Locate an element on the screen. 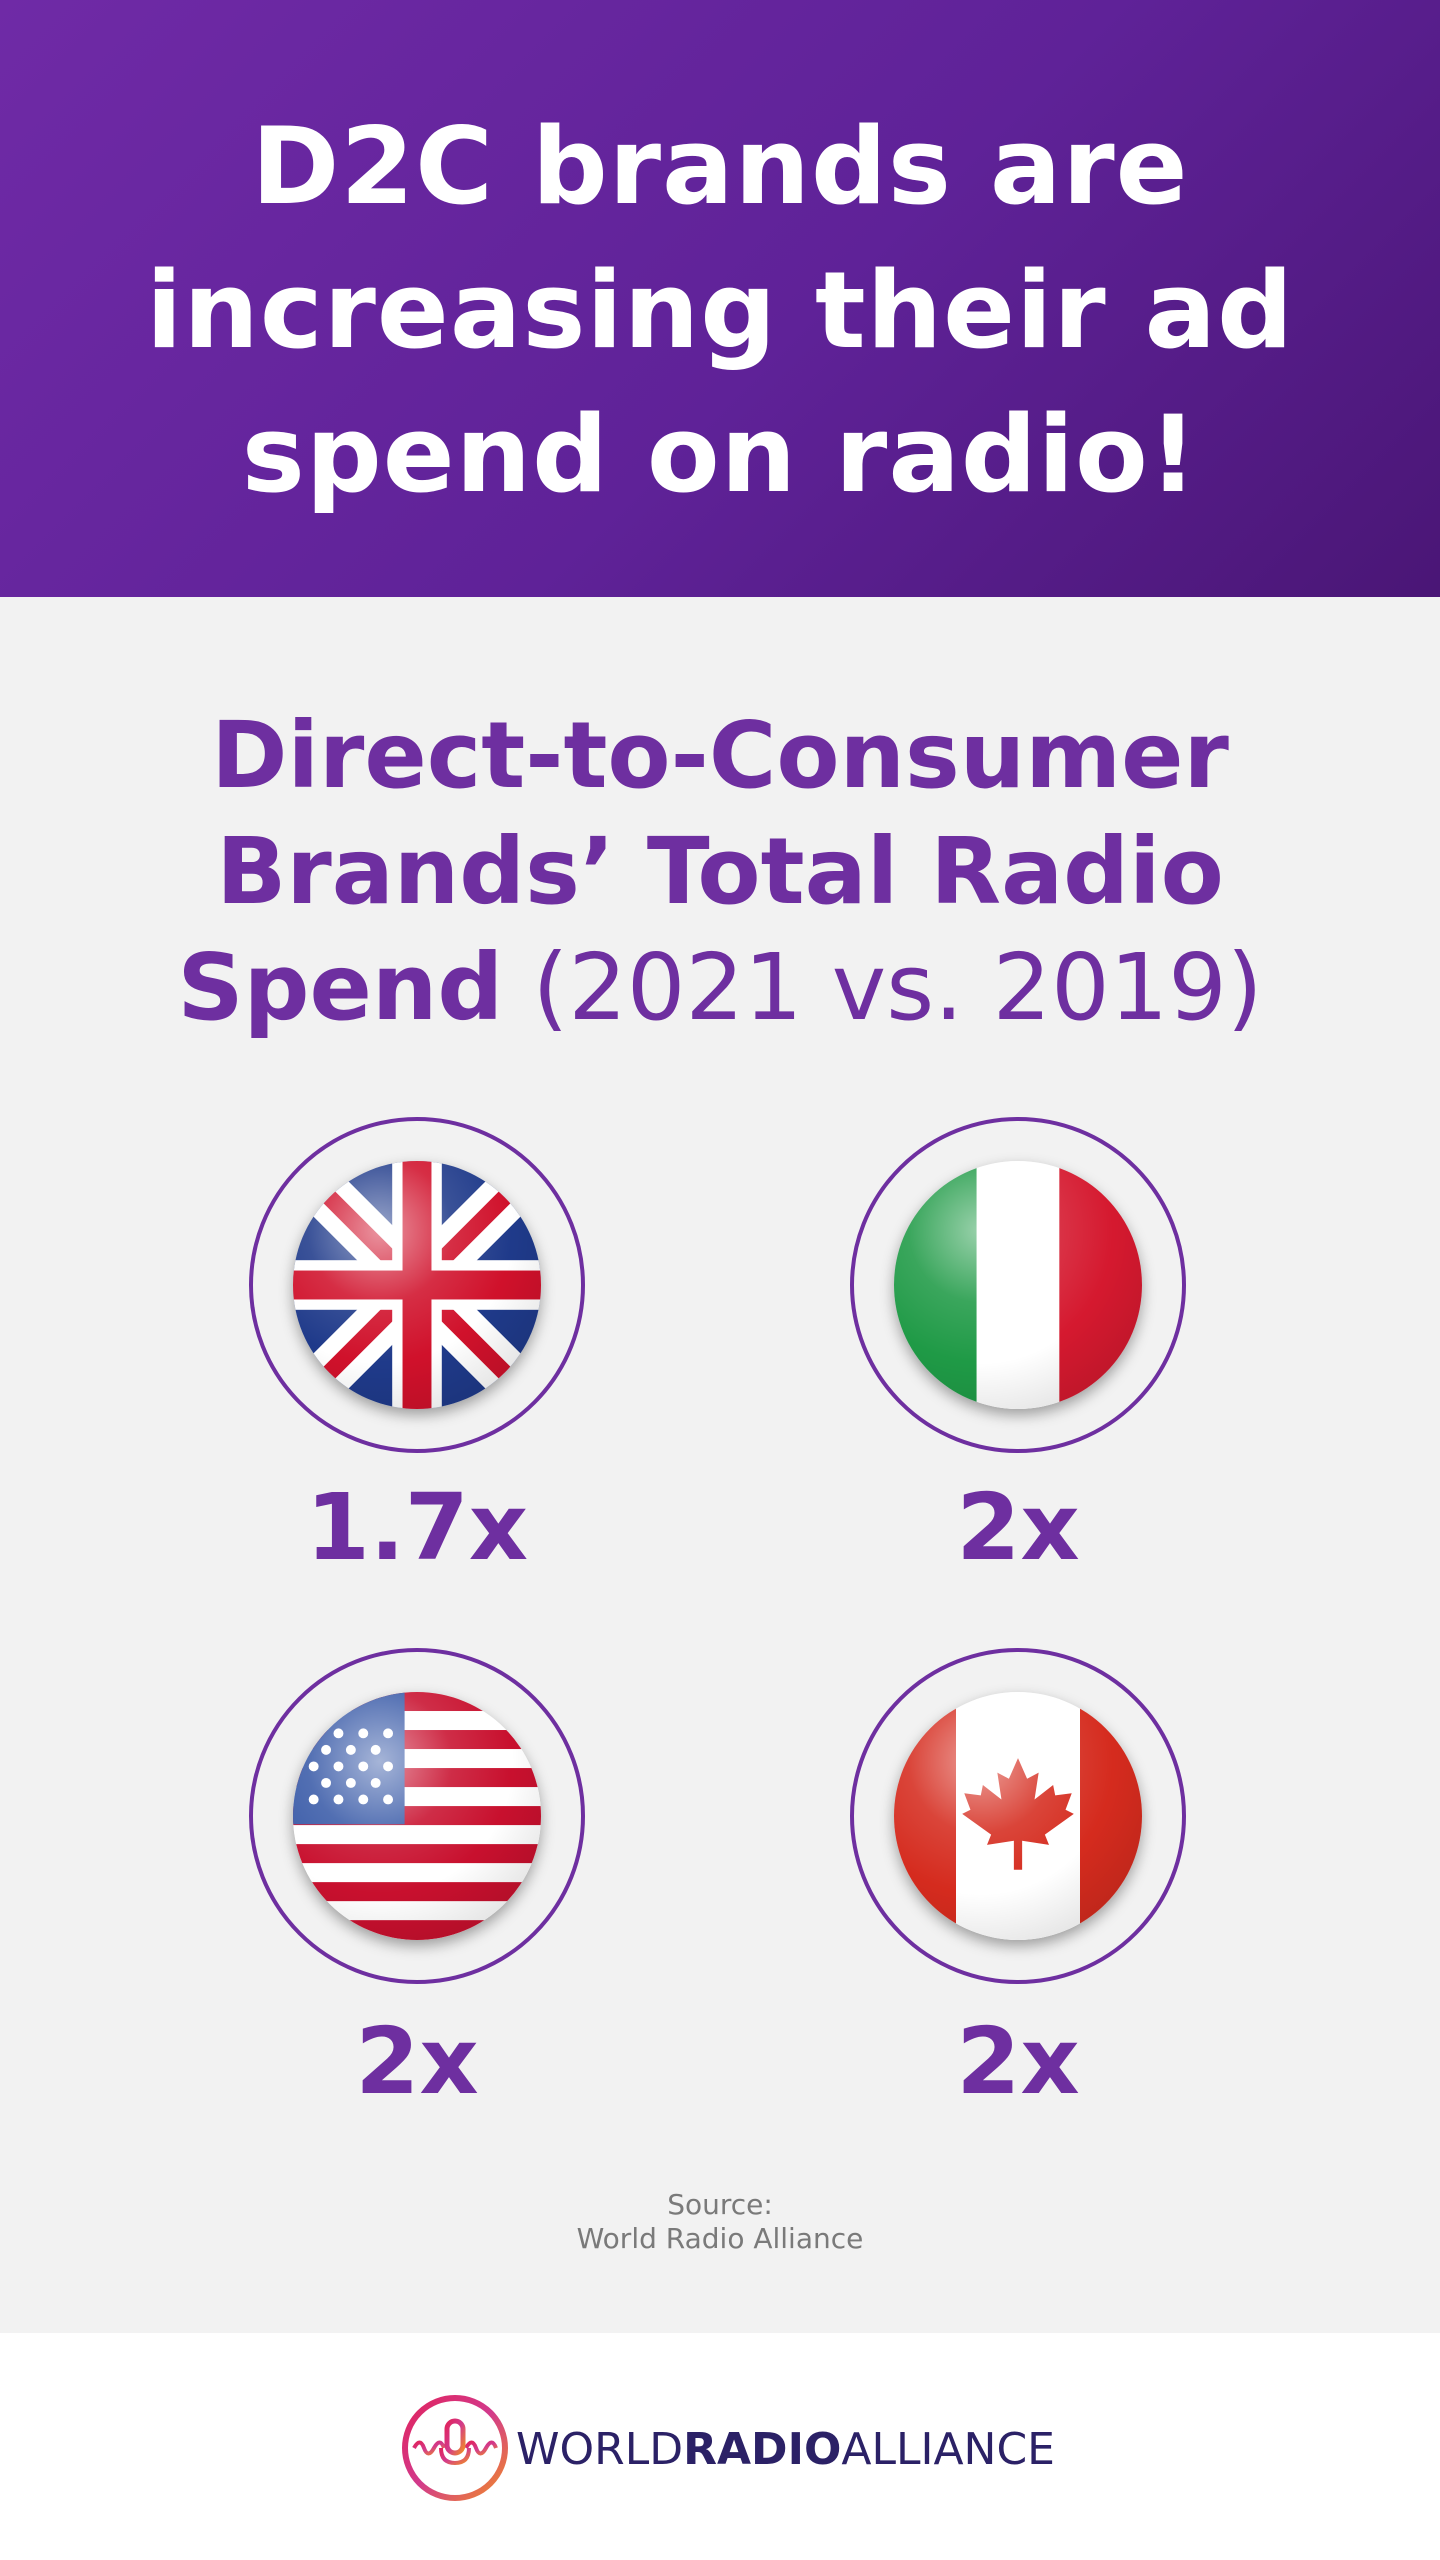  canada-flag-gloss is located at coordinates (1018, 1816).